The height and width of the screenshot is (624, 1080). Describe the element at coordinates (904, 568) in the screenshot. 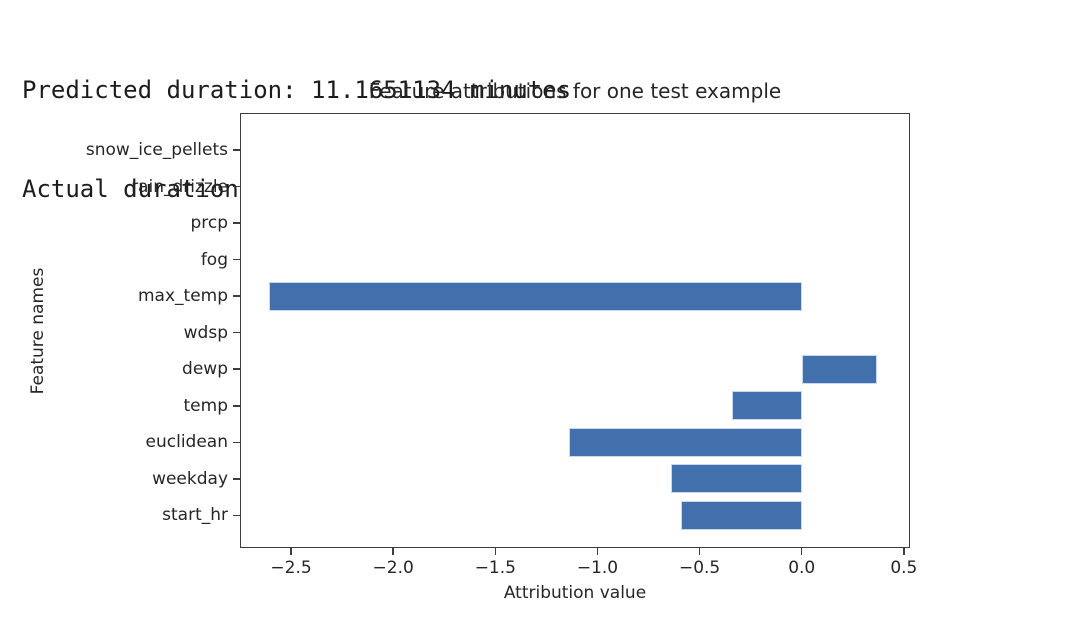

I see `x-tick-label: 0.5` at that location.